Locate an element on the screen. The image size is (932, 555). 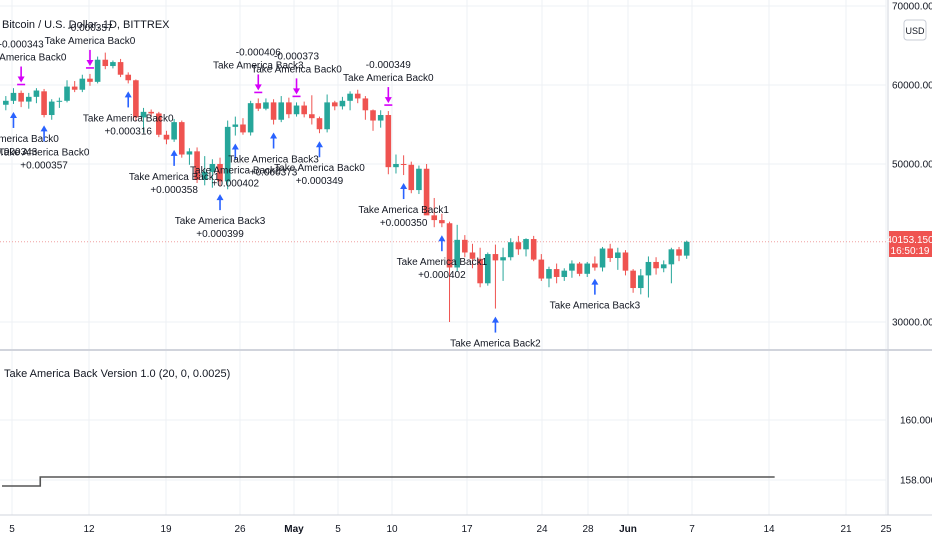
buy-signal: Take America Back0 +0.000343 is located at coordinates (29, 134).